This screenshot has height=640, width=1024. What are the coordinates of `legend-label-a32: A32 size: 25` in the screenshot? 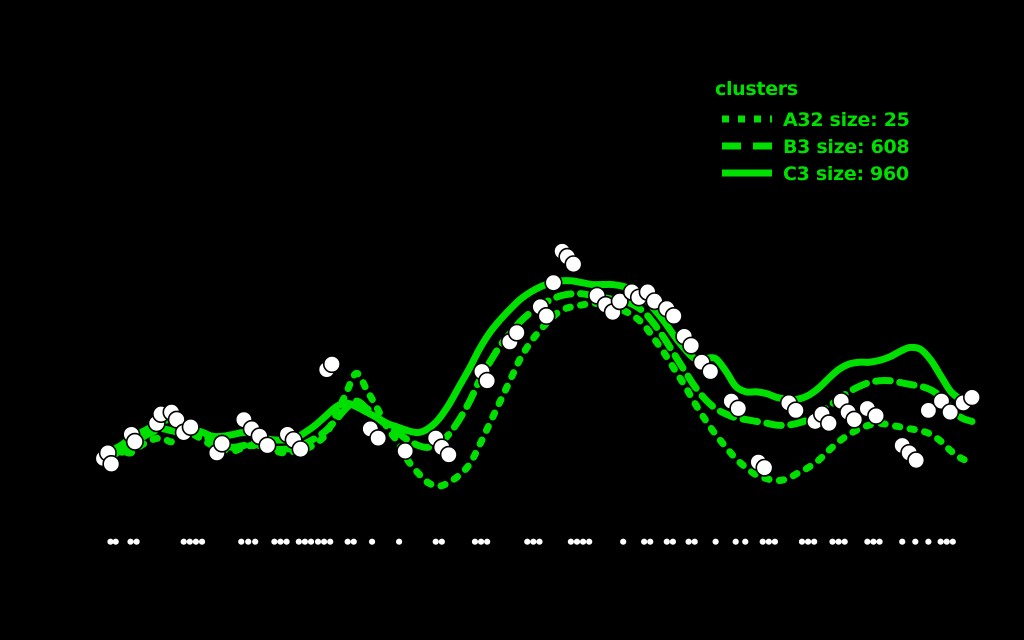 It's located at (846, 120).